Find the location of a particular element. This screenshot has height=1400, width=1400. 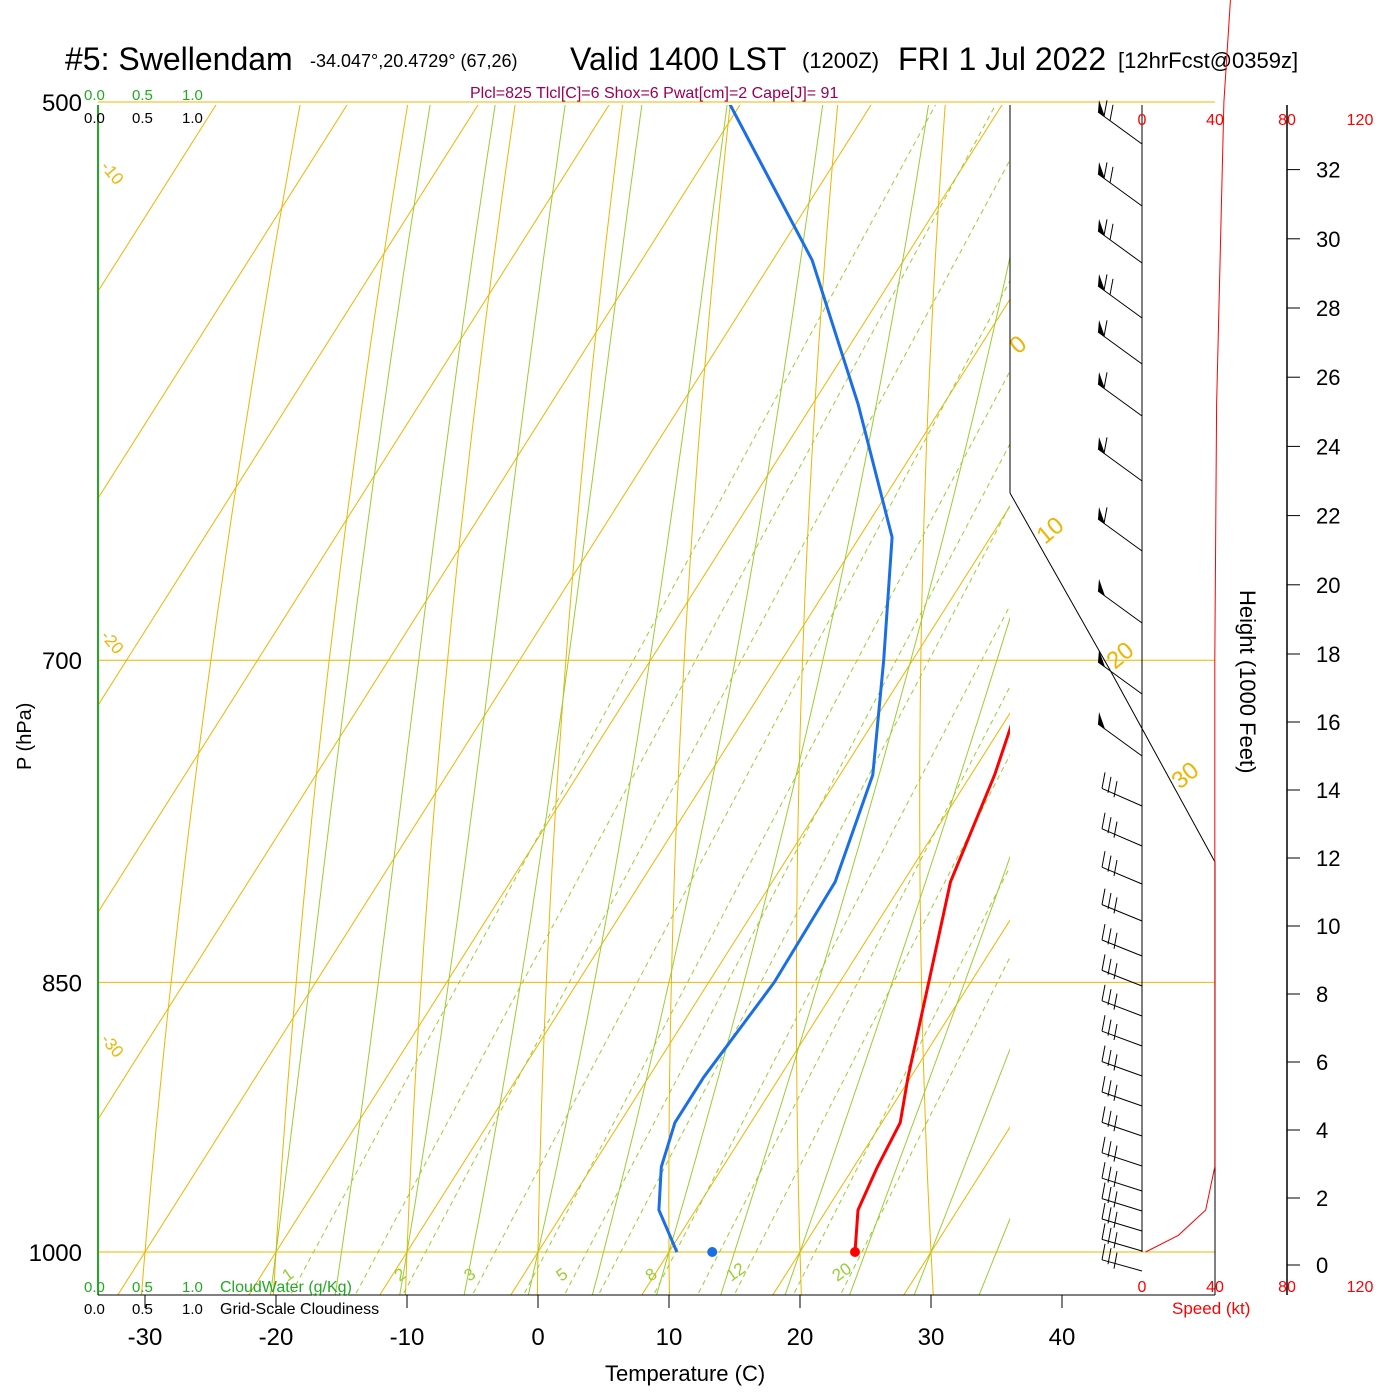

station-coords: -34.047°,20.4729° (67,26) is located at coordinates (414, 61).